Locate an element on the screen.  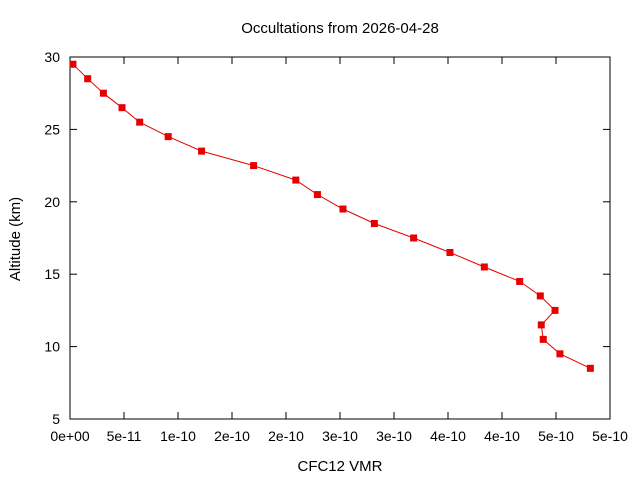
y-tick-label: 15 is located at coordinates (52, 274).